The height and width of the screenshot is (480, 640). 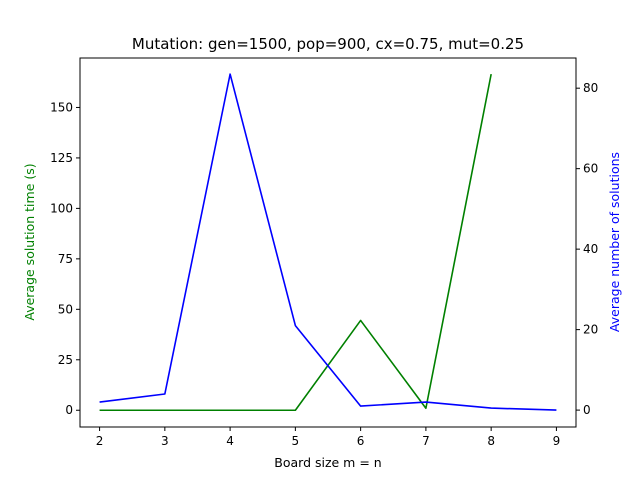 I want to click on y-axis-right: 0 20 40 60 80, so click(x=587, y=249).